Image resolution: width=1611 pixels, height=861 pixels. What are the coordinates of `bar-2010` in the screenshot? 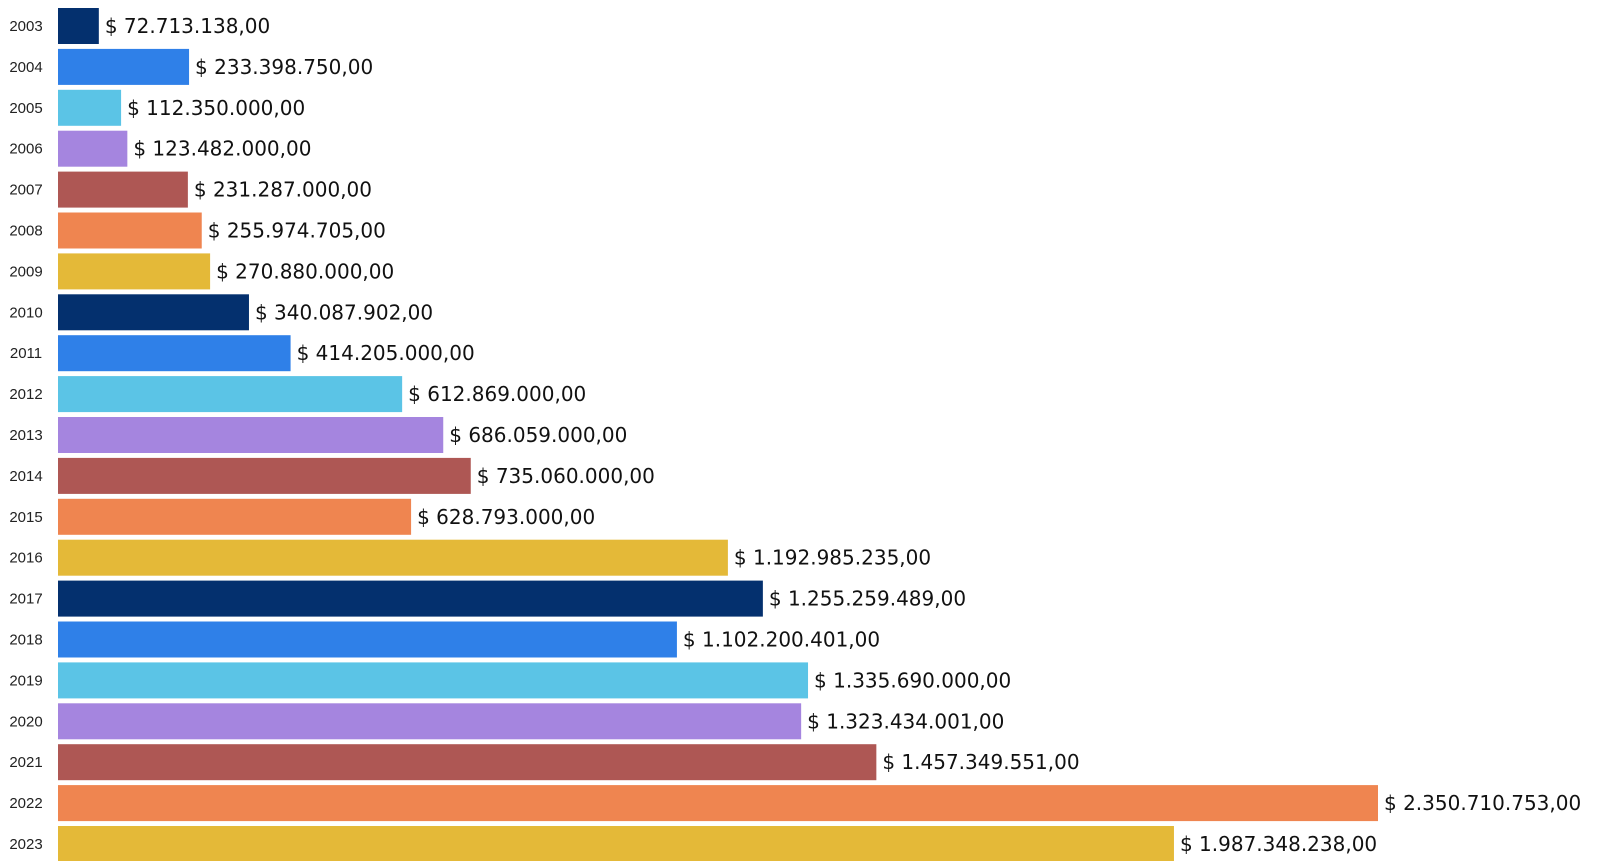 It's located at (153, 312).